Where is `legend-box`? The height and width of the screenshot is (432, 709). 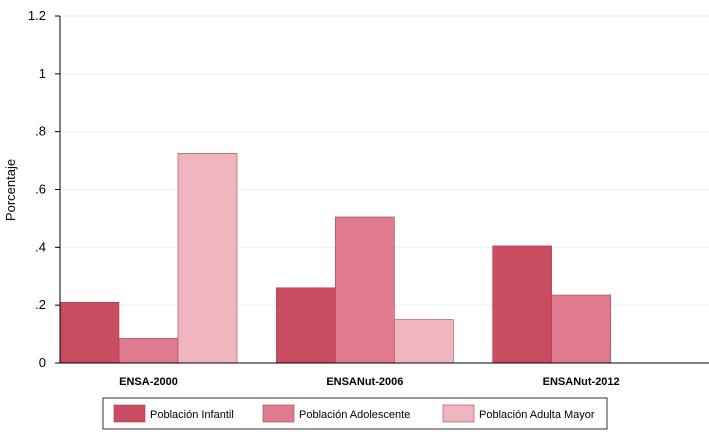
legend-box is located at coordinates (355, 413).